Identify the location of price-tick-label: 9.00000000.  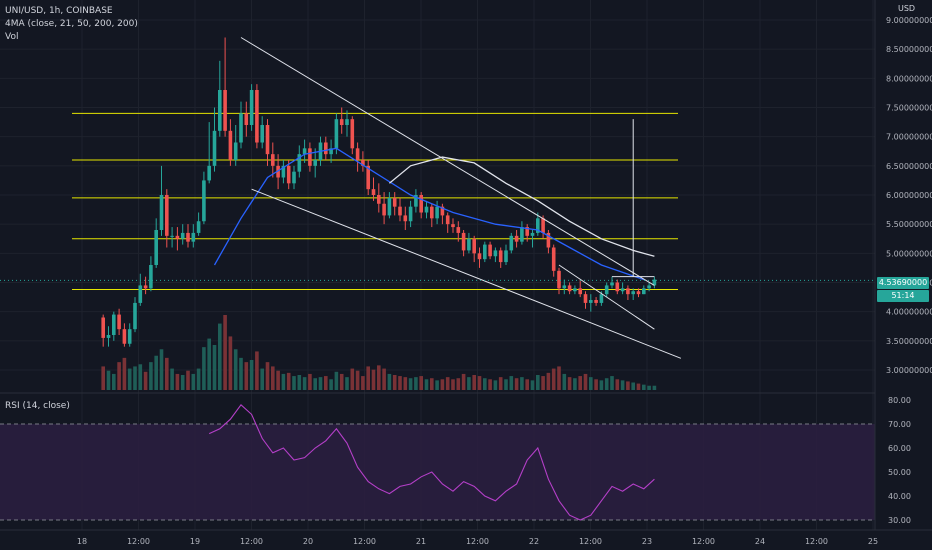
(909, 20).